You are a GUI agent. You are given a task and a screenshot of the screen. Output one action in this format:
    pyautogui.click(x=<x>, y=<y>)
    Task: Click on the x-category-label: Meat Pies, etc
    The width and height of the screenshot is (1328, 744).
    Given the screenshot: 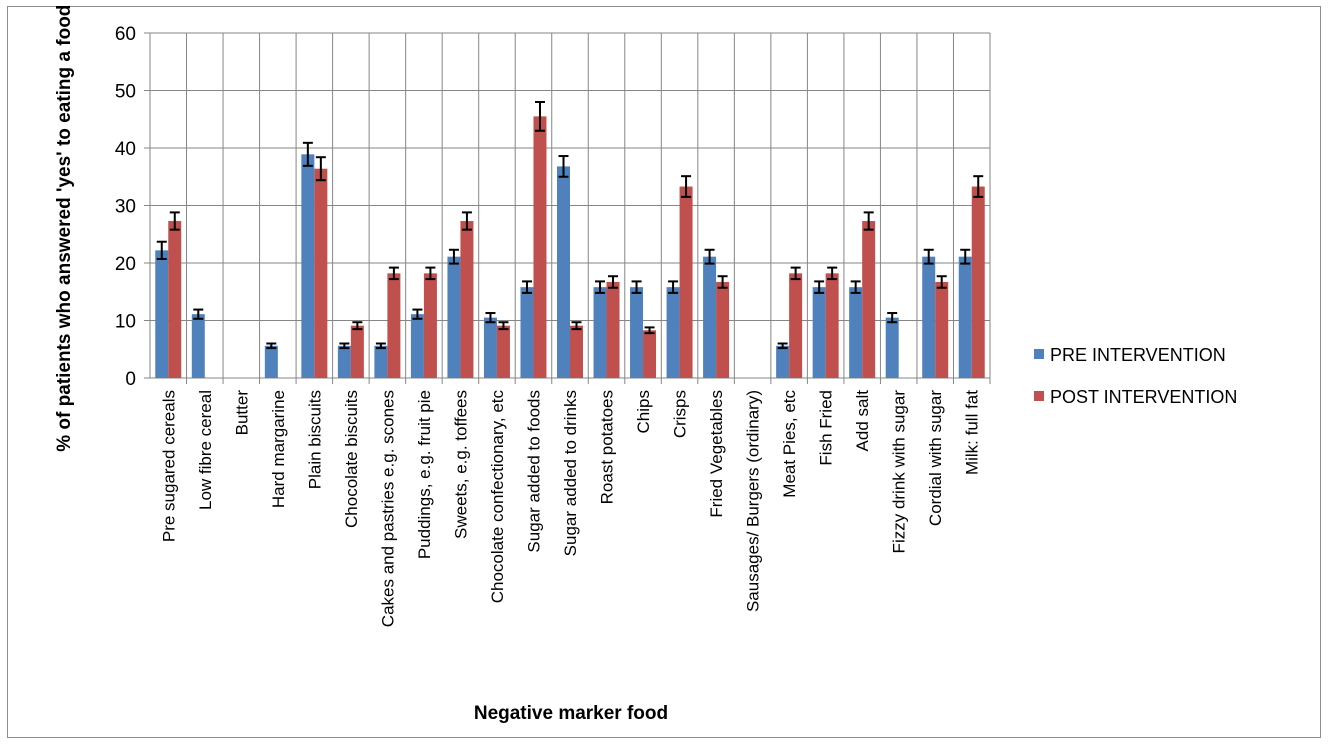 What is the action you would take?
    pyautogui.click(x=789, y=444)
    